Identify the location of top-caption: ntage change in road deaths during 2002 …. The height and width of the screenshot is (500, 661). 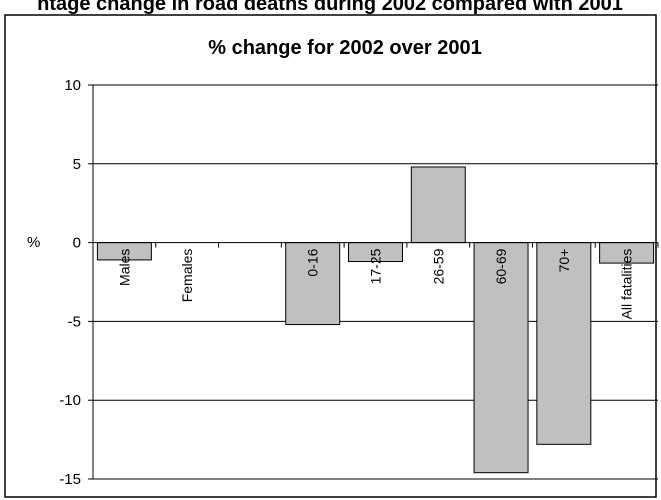
(330, 7).